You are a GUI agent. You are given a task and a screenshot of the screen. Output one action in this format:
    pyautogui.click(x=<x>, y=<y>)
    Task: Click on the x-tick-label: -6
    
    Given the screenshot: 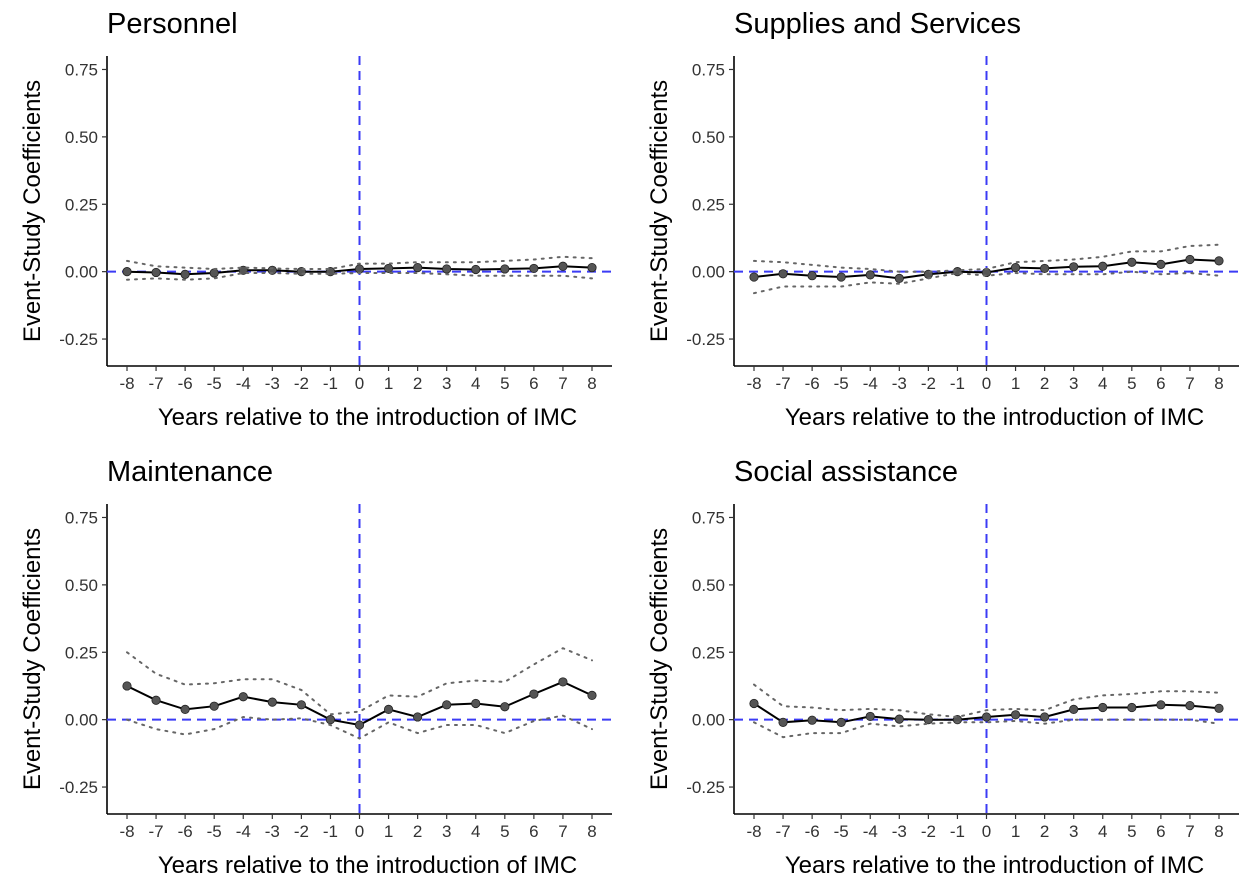 What is the action you would take?
    pyautogui.click(x=812, y=383)
    